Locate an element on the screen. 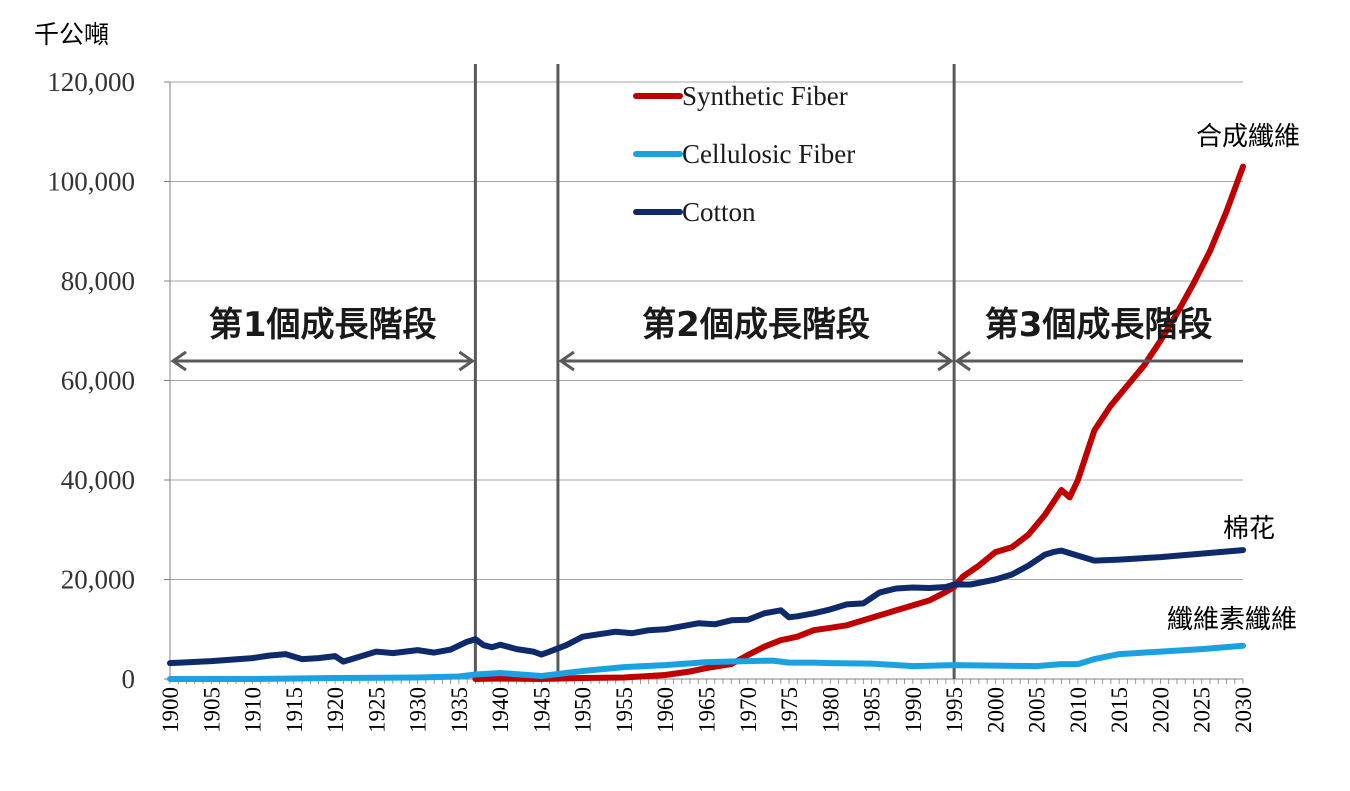  y-tick-label: 40,000 is located at coordinates (98, 480).